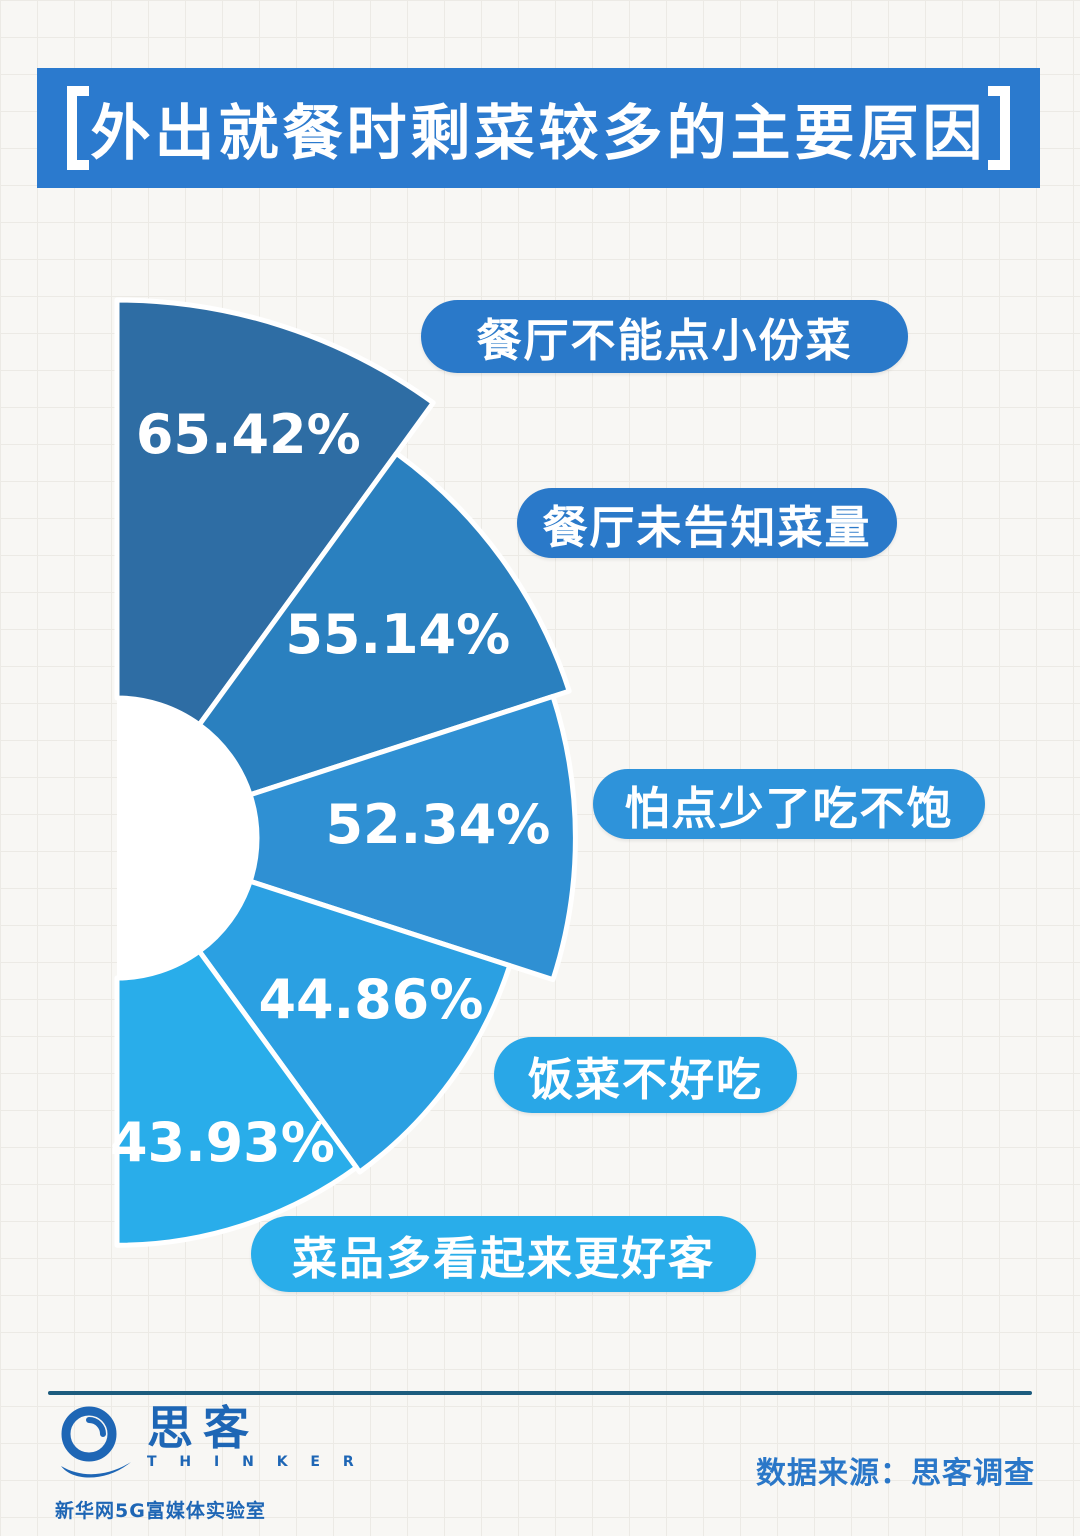 Image resolution: width=1080 pixels, height=1536 pixels. Describe the element at coordinates (789, 808) in the screenshot. I see `category-pill-label: 怕点少了吃不饱` at that location.